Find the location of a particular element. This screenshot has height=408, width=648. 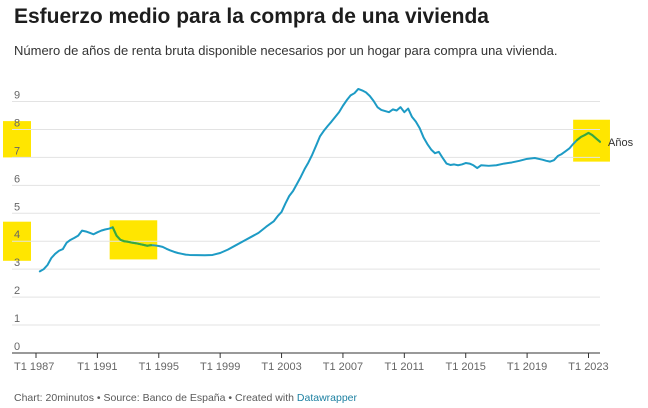

x-tick-label: T1 1999 is located at coordinates (220, 367).